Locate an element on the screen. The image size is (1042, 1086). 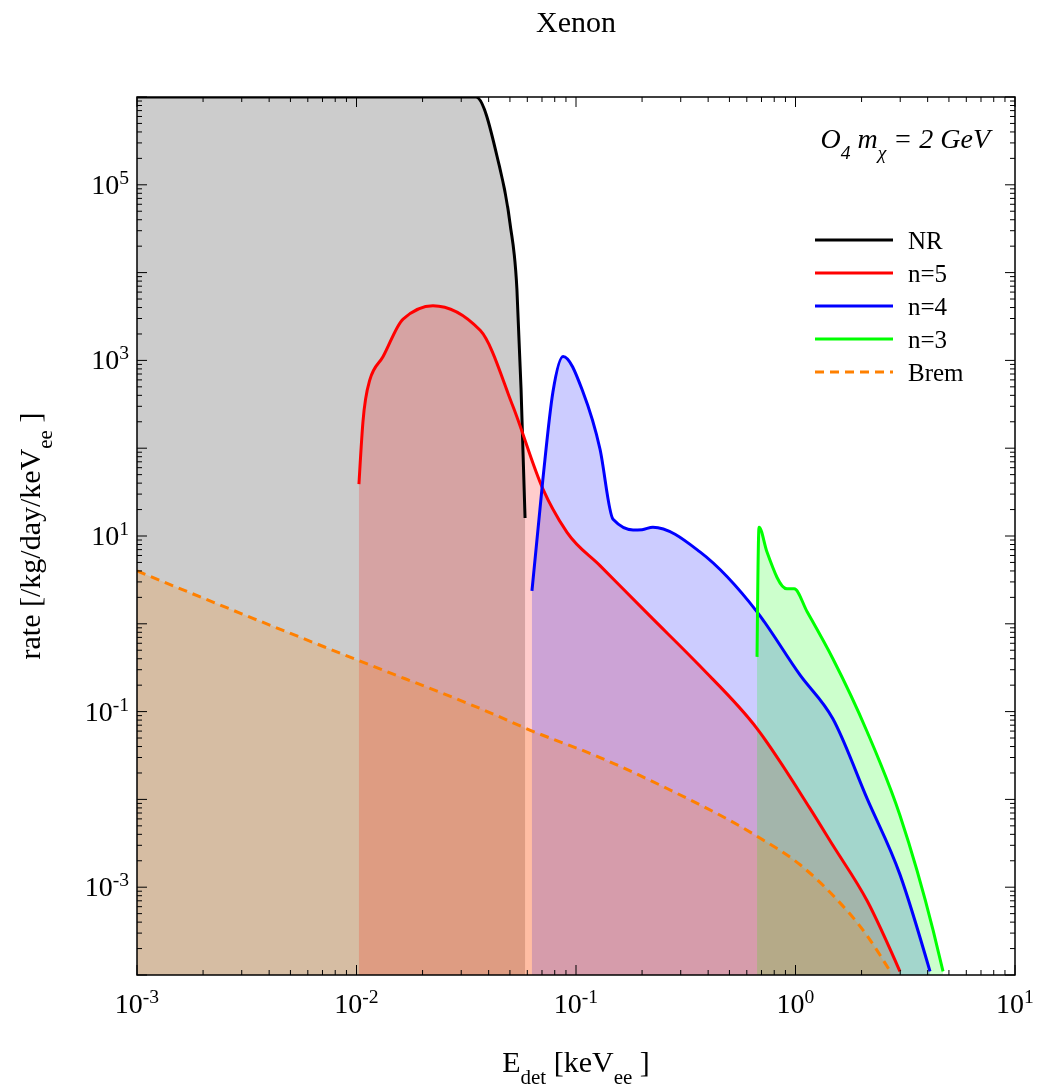
y-tick-label: 10$^{-3}$ is located at coordinates (107, 885).